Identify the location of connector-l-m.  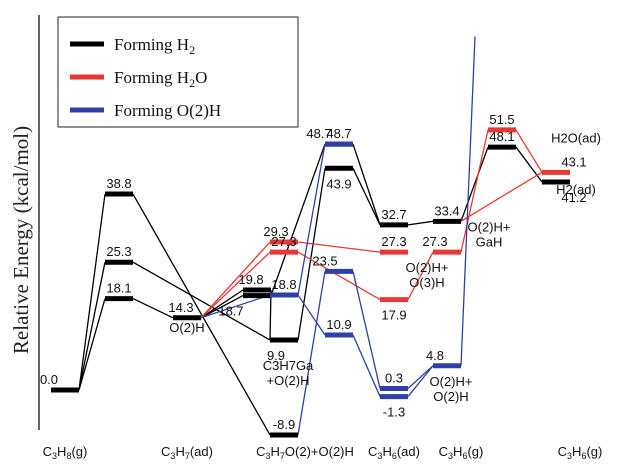
(420, 223).